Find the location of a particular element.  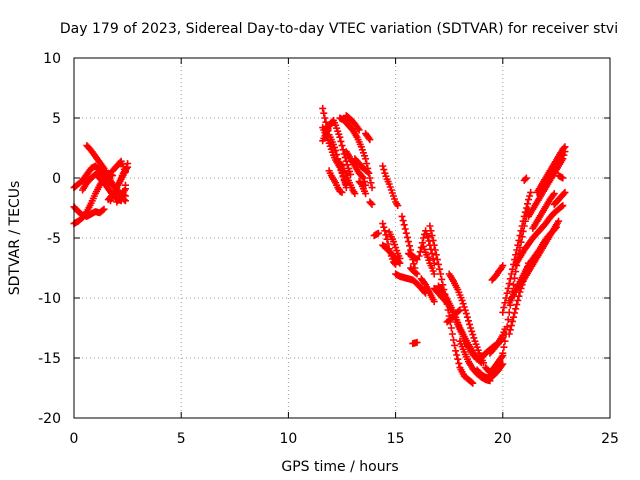

y-tick-label: -15 is located at coordinates (49, 359).